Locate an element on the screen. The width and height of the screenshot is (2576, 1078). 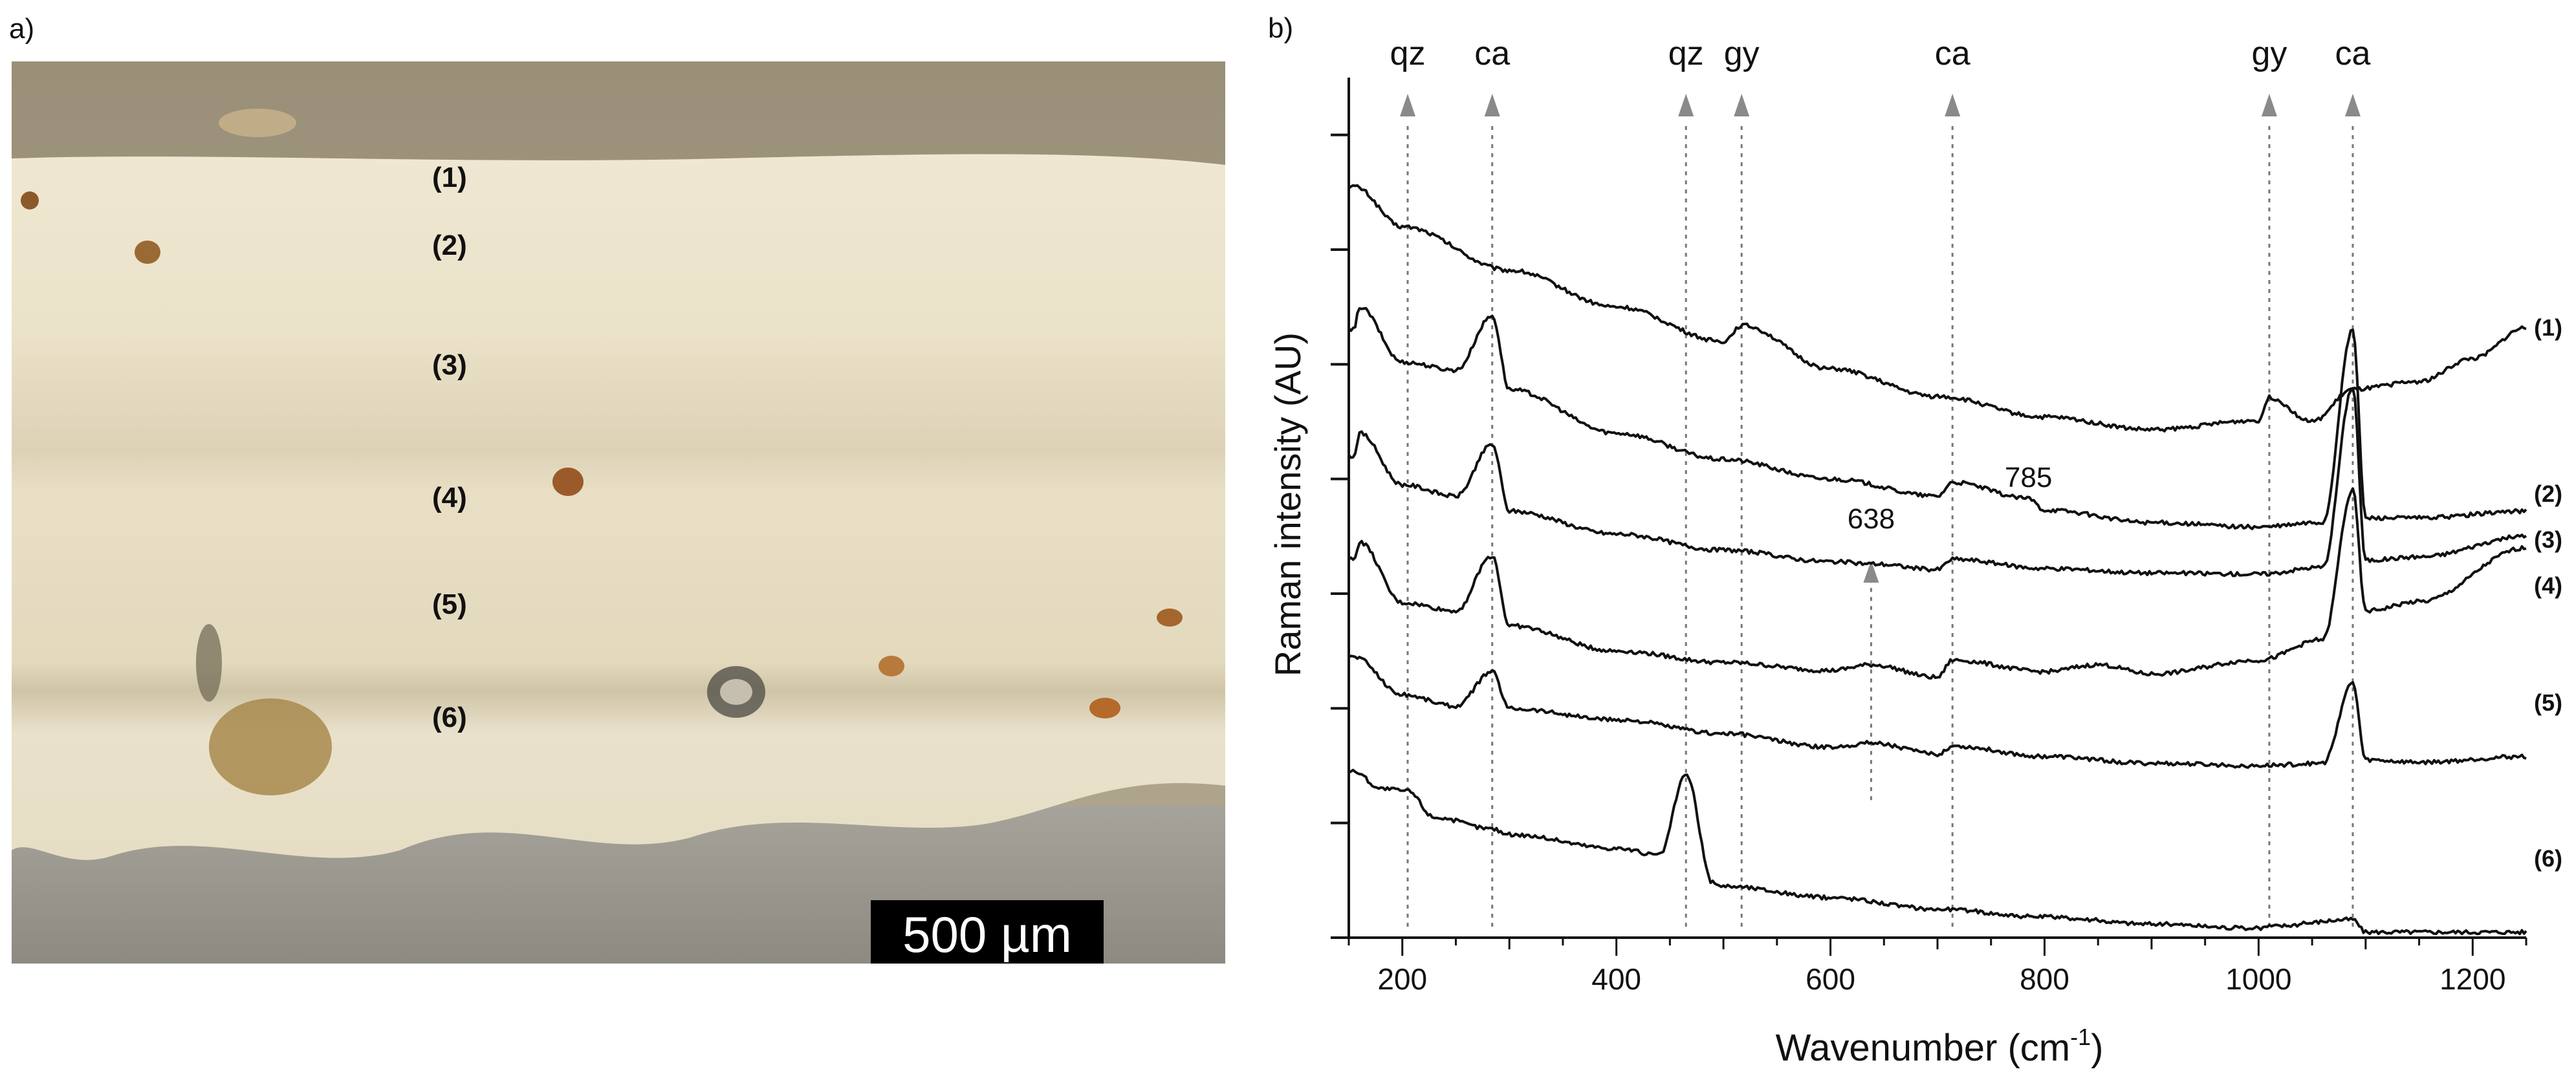
scale-bar-box: 500 µm is located at coordinates (987, 932).